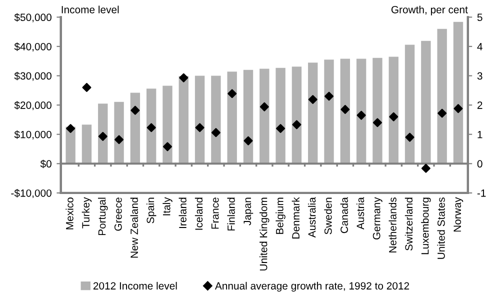 This screenshot has height=301, width=491. I want to click on x-tick-label: Denmark, so click(296, 218).